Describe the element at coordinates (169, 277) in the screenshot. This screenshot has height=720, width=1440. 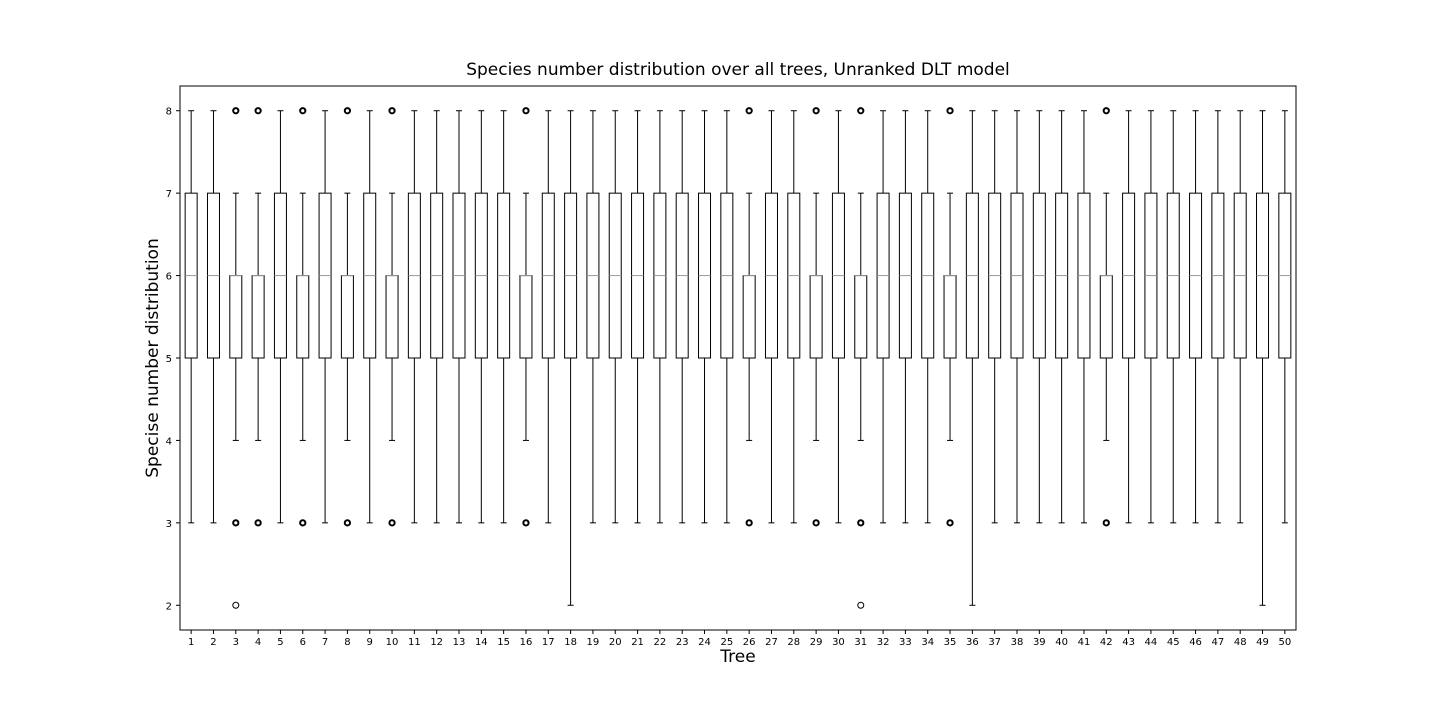
I see `y-tick-label-6: 6` at that location.